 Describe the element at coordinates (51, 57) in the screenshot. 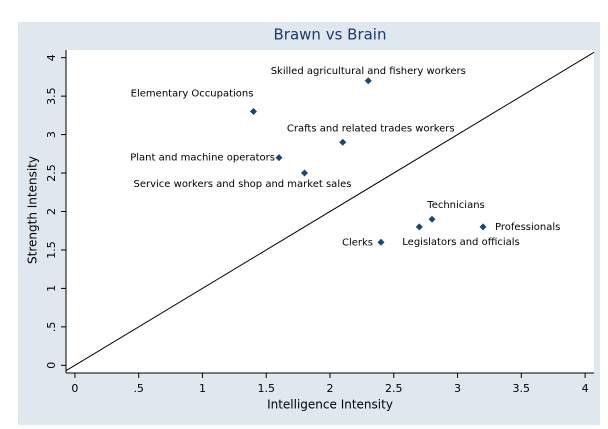

I see `y-tick-label: 4` at that location.